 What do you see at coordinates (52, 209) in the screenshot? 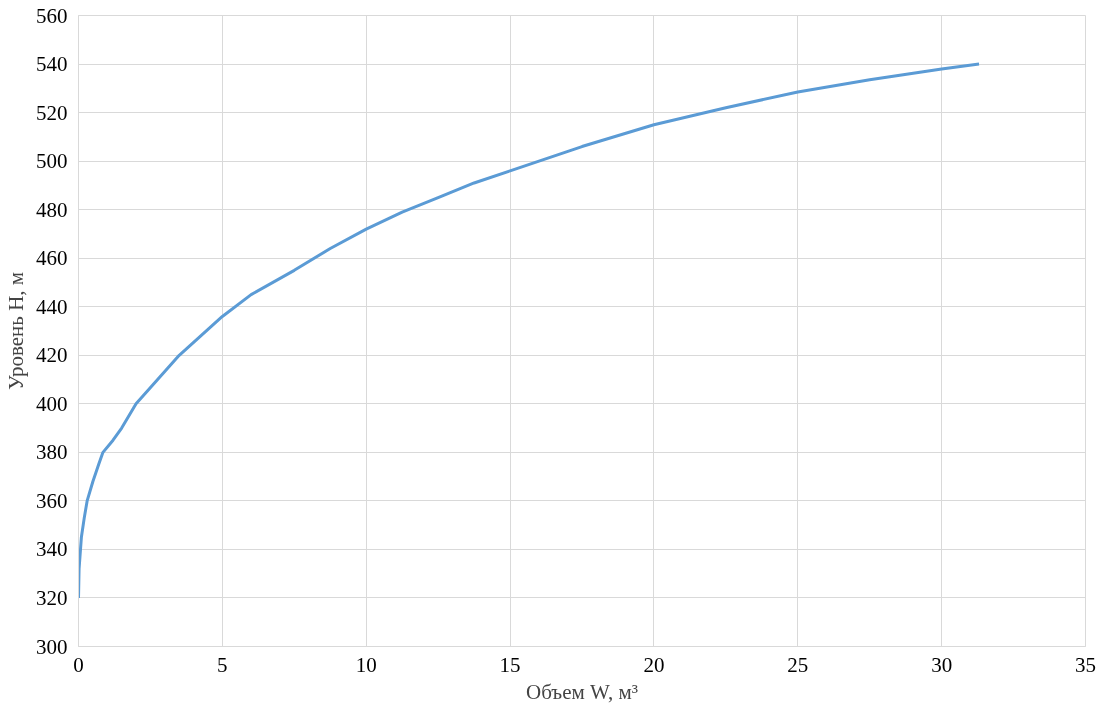
I see `y-tick-label: 480` at bounding box center [52, 209].